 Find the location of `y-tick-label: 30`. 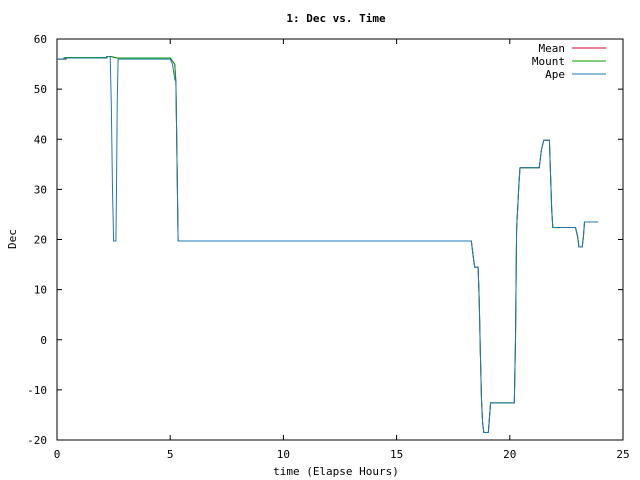

y-tick-label: 30 is located at coordinates (40, 189).